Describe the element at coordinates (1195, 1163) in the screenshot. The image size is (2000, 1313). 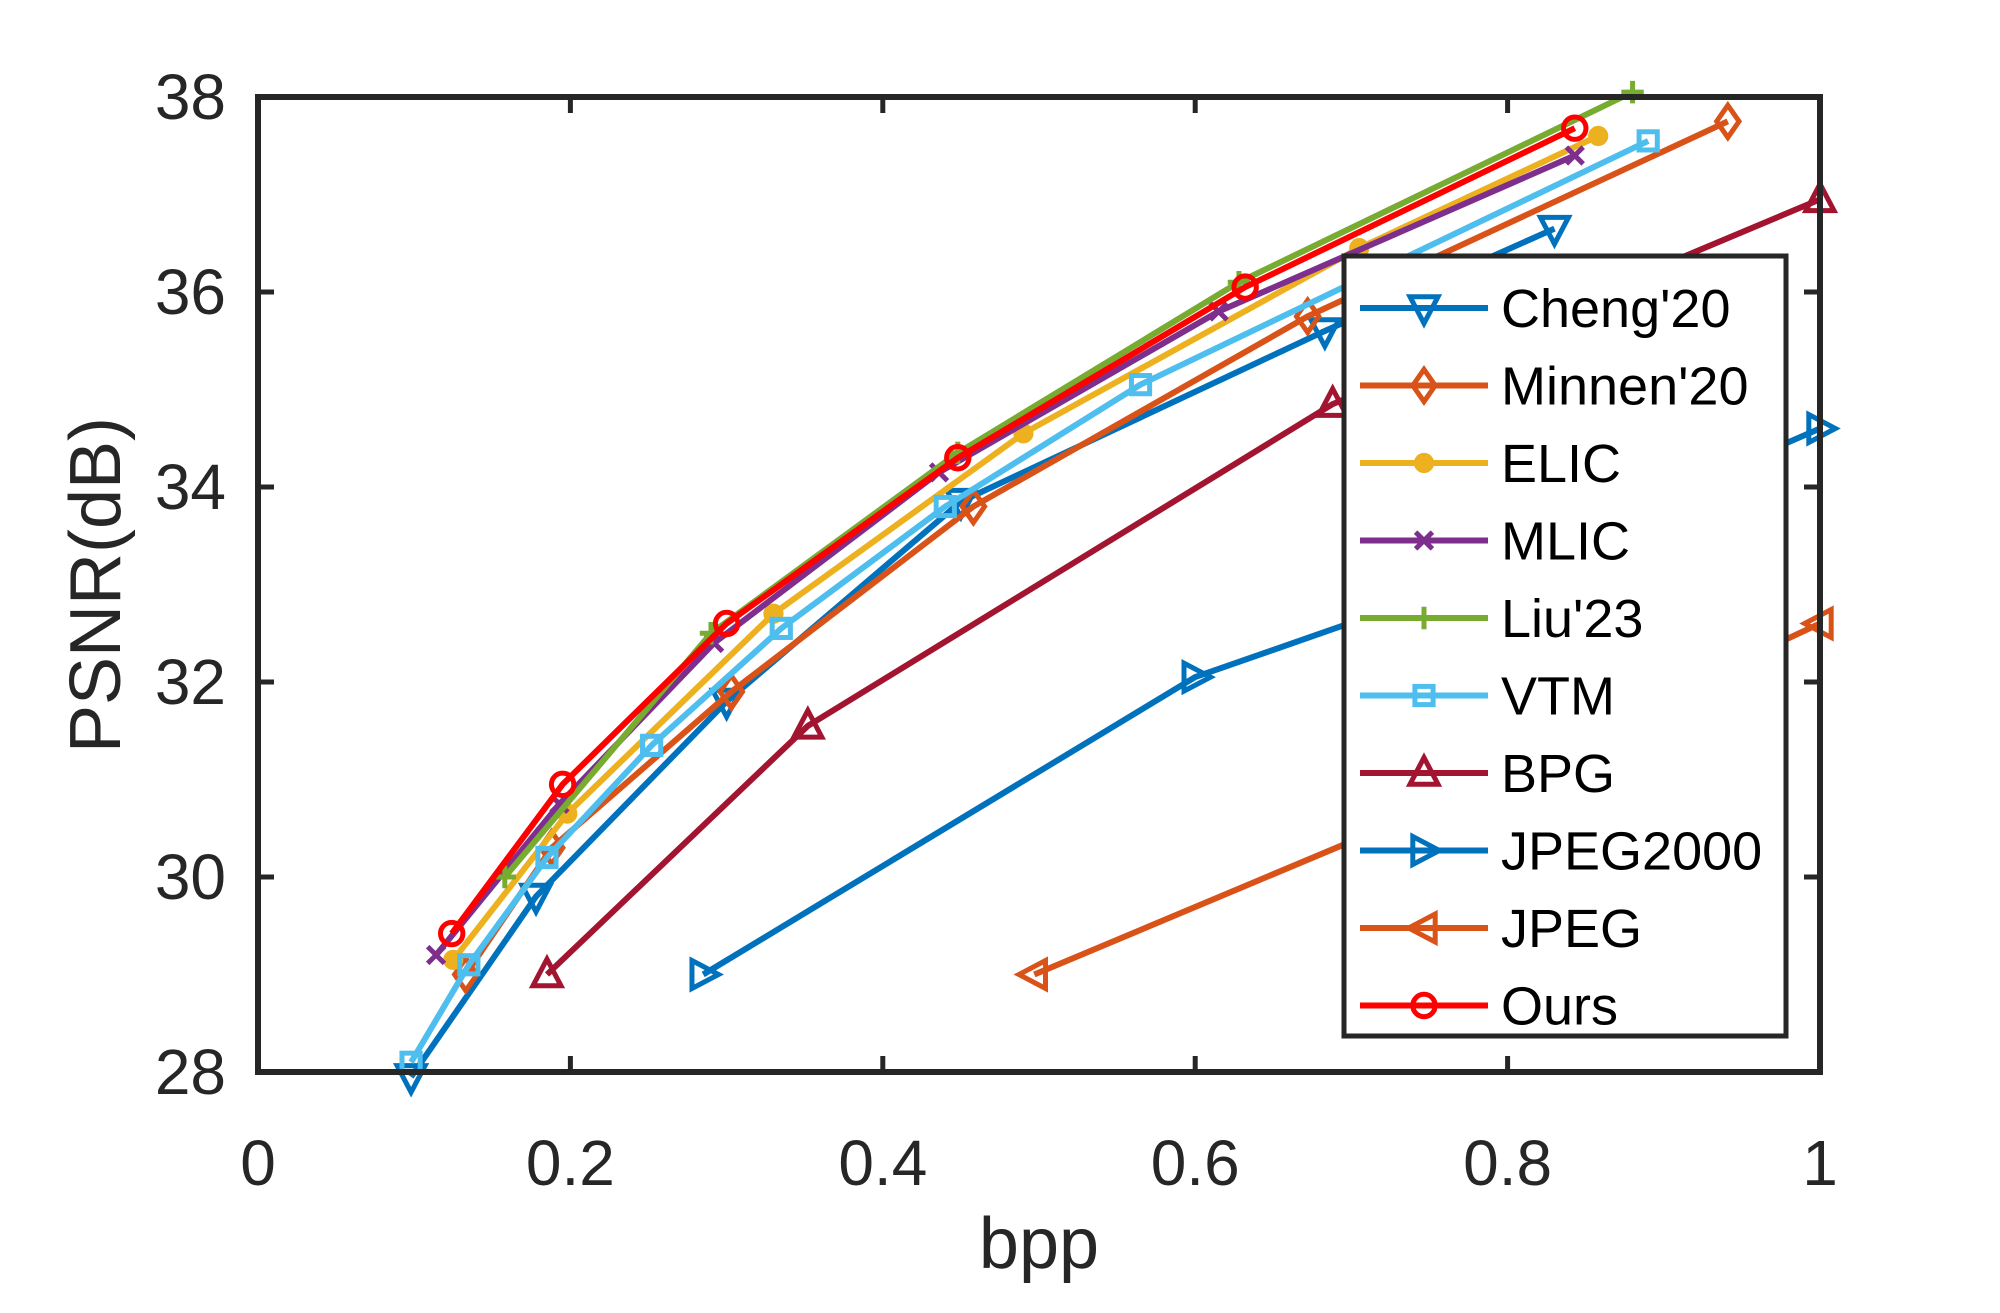
I see `x-tick-label: 0.6` at that location.